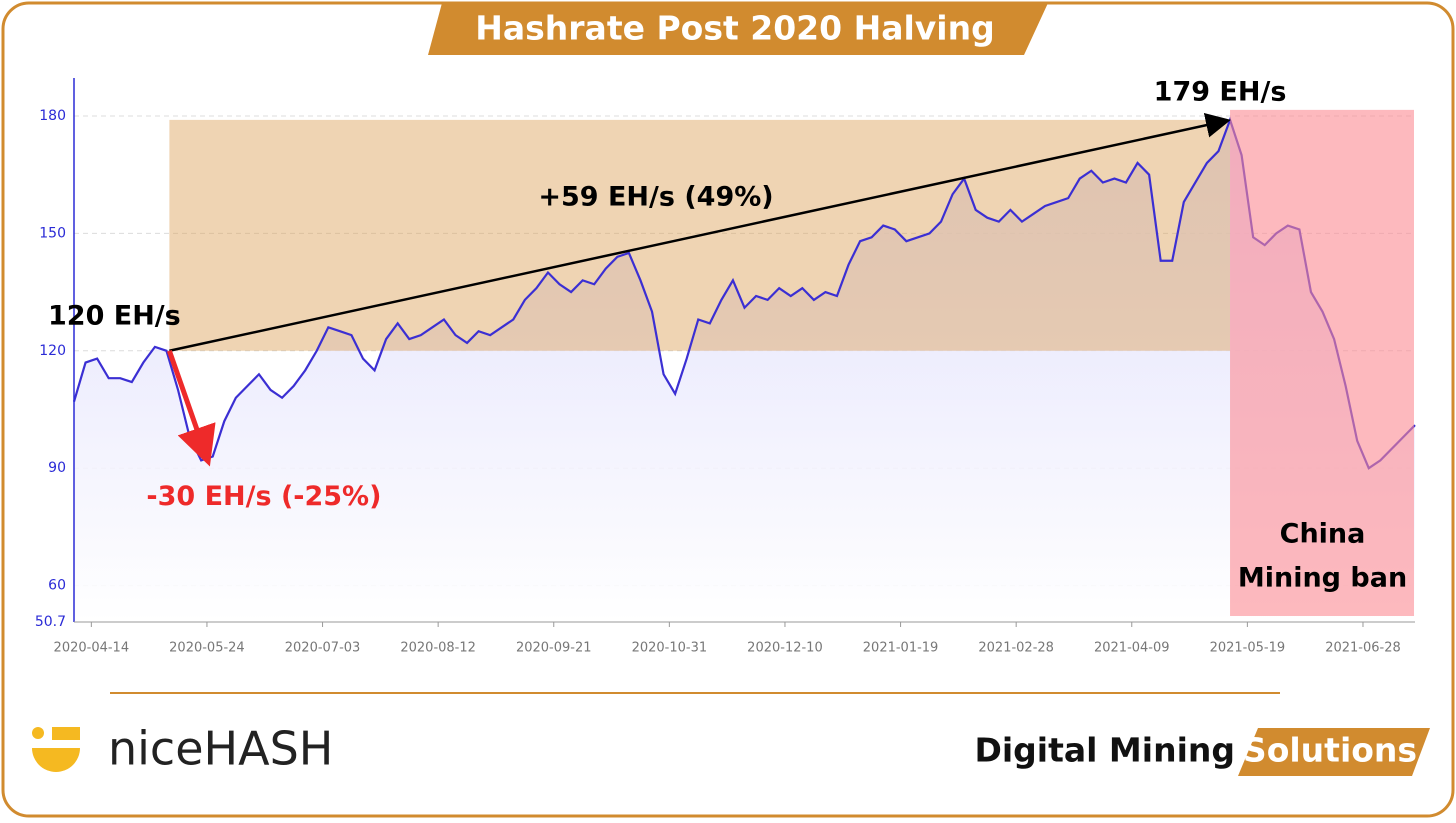 The image size is (1456, 823). I want to click on ban-band, so click(1322, 363).